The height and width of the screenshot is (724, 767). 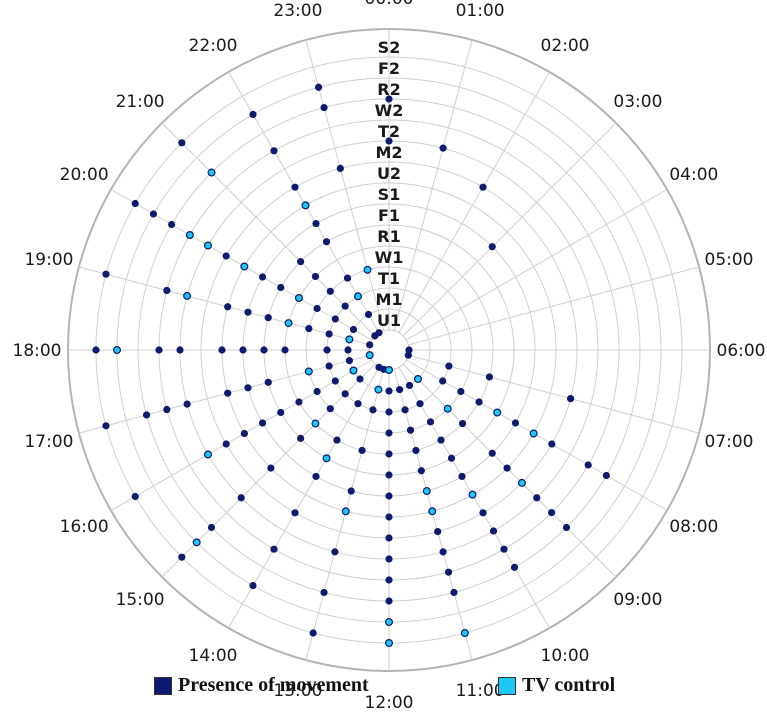 I want to click on legend-label-presence: Presence of movement, so click(x=273, y=685).